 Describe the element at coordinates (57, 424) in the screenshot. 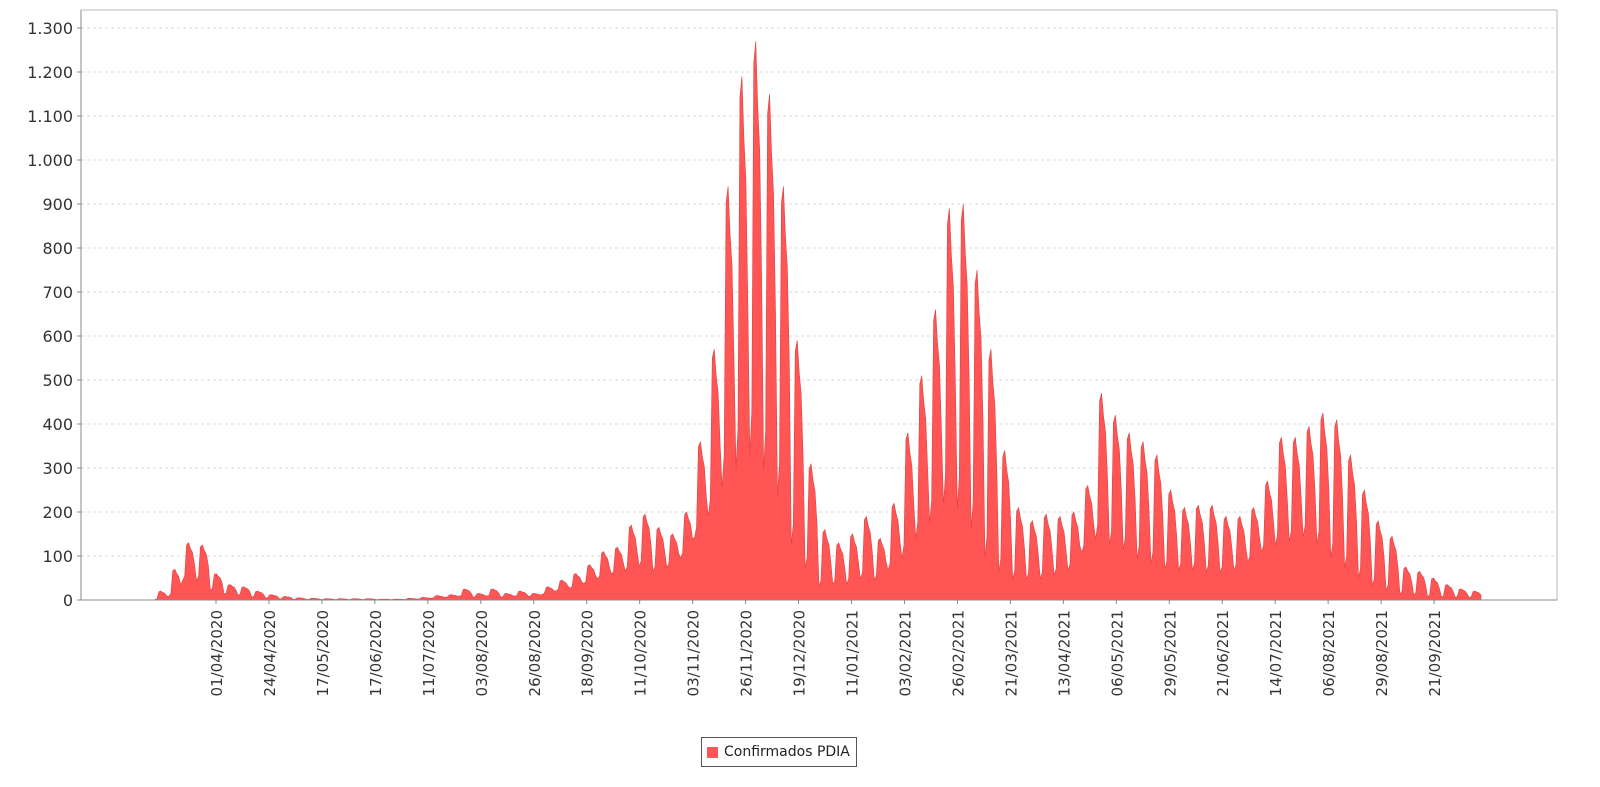

I see `y-tick-label: 400` at that location.